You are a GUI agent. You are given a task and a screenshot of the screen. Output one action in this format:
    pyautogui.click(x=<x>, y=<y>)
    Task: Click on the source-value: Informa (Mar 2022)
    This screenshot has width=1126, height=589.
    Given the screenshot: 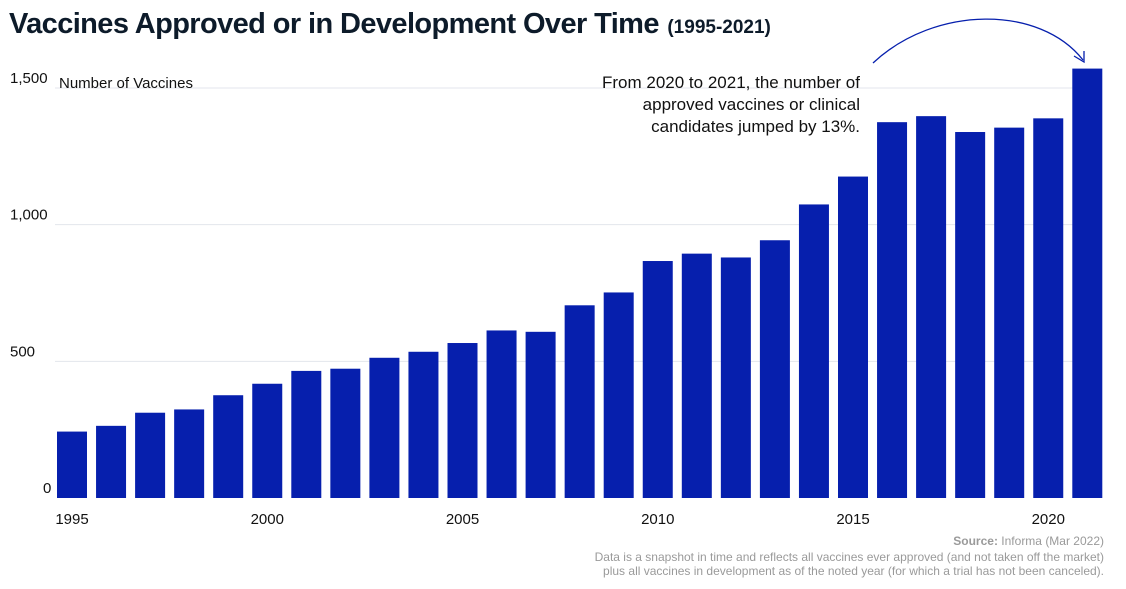 What is the action you would take?
    pyautogui.click(x=1052, y=541)
    